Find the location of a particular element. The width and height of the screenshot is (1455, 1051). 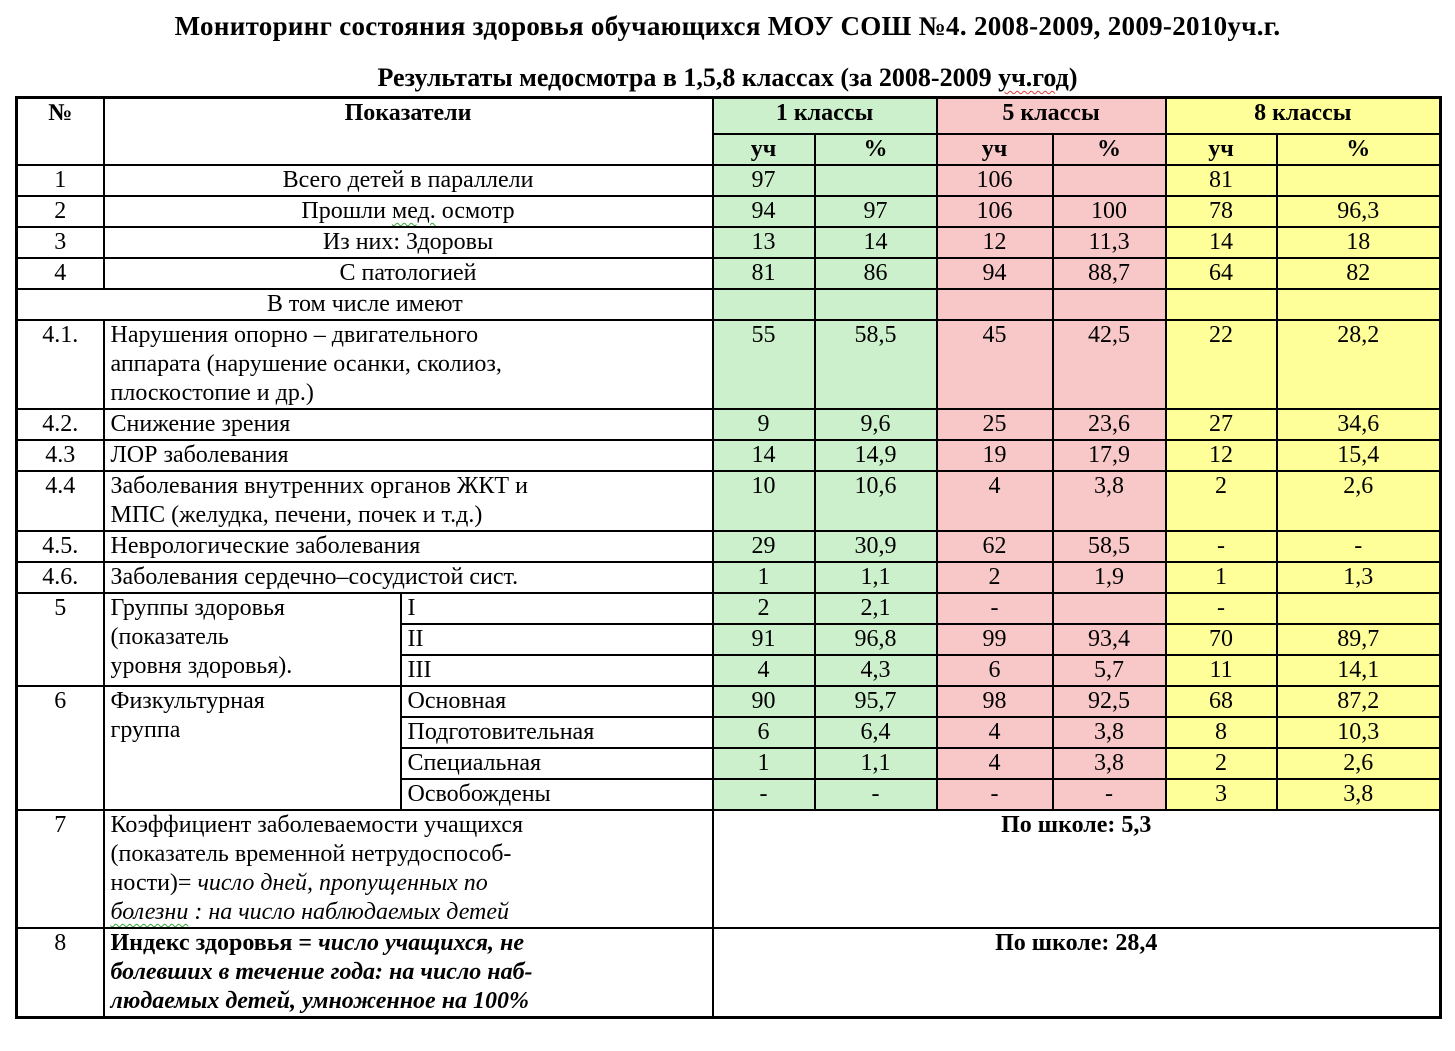

table-row: В том числе имеют is located at coordinates (728, 304).